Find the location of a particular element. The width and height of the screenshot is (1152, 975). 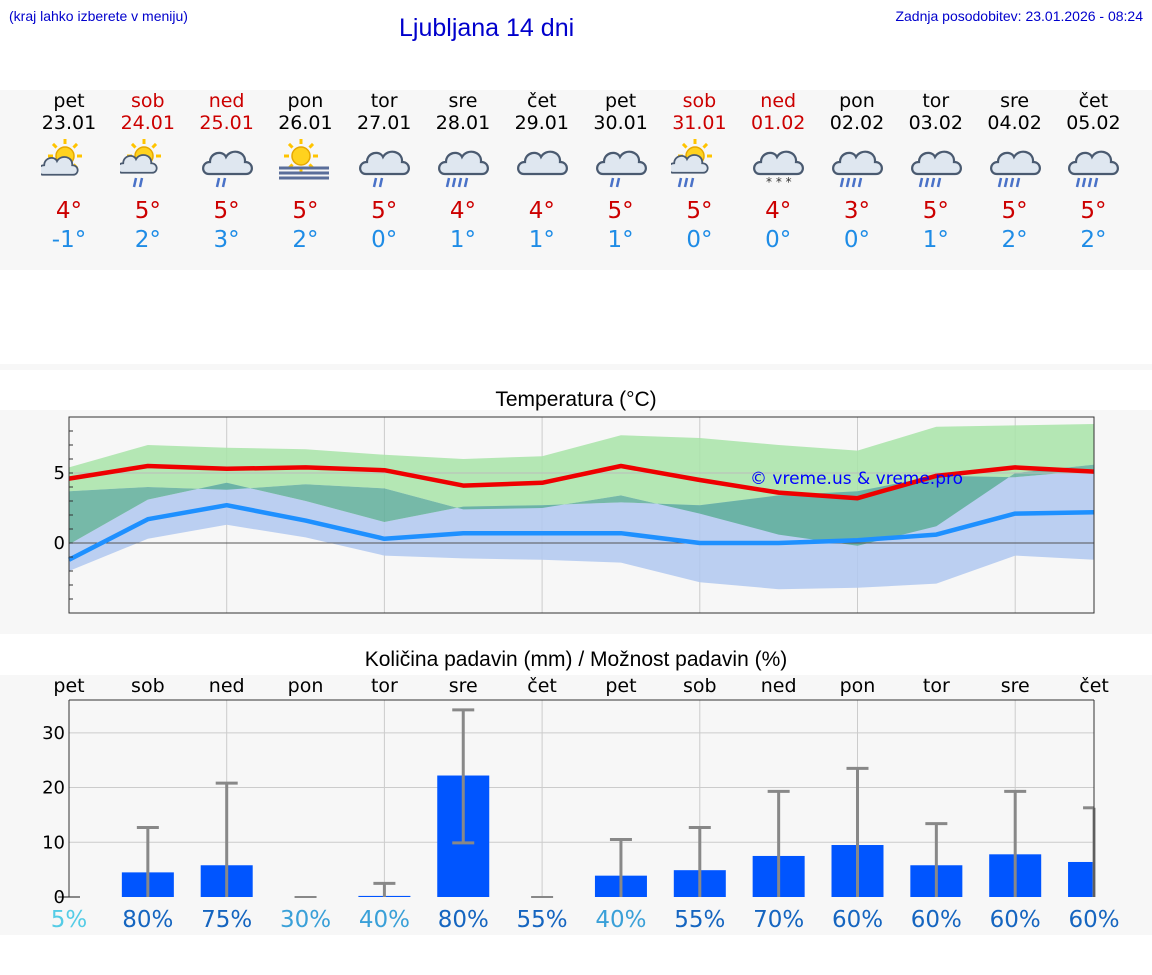

day-date: 26.01 is located at coordinates (305, 123).